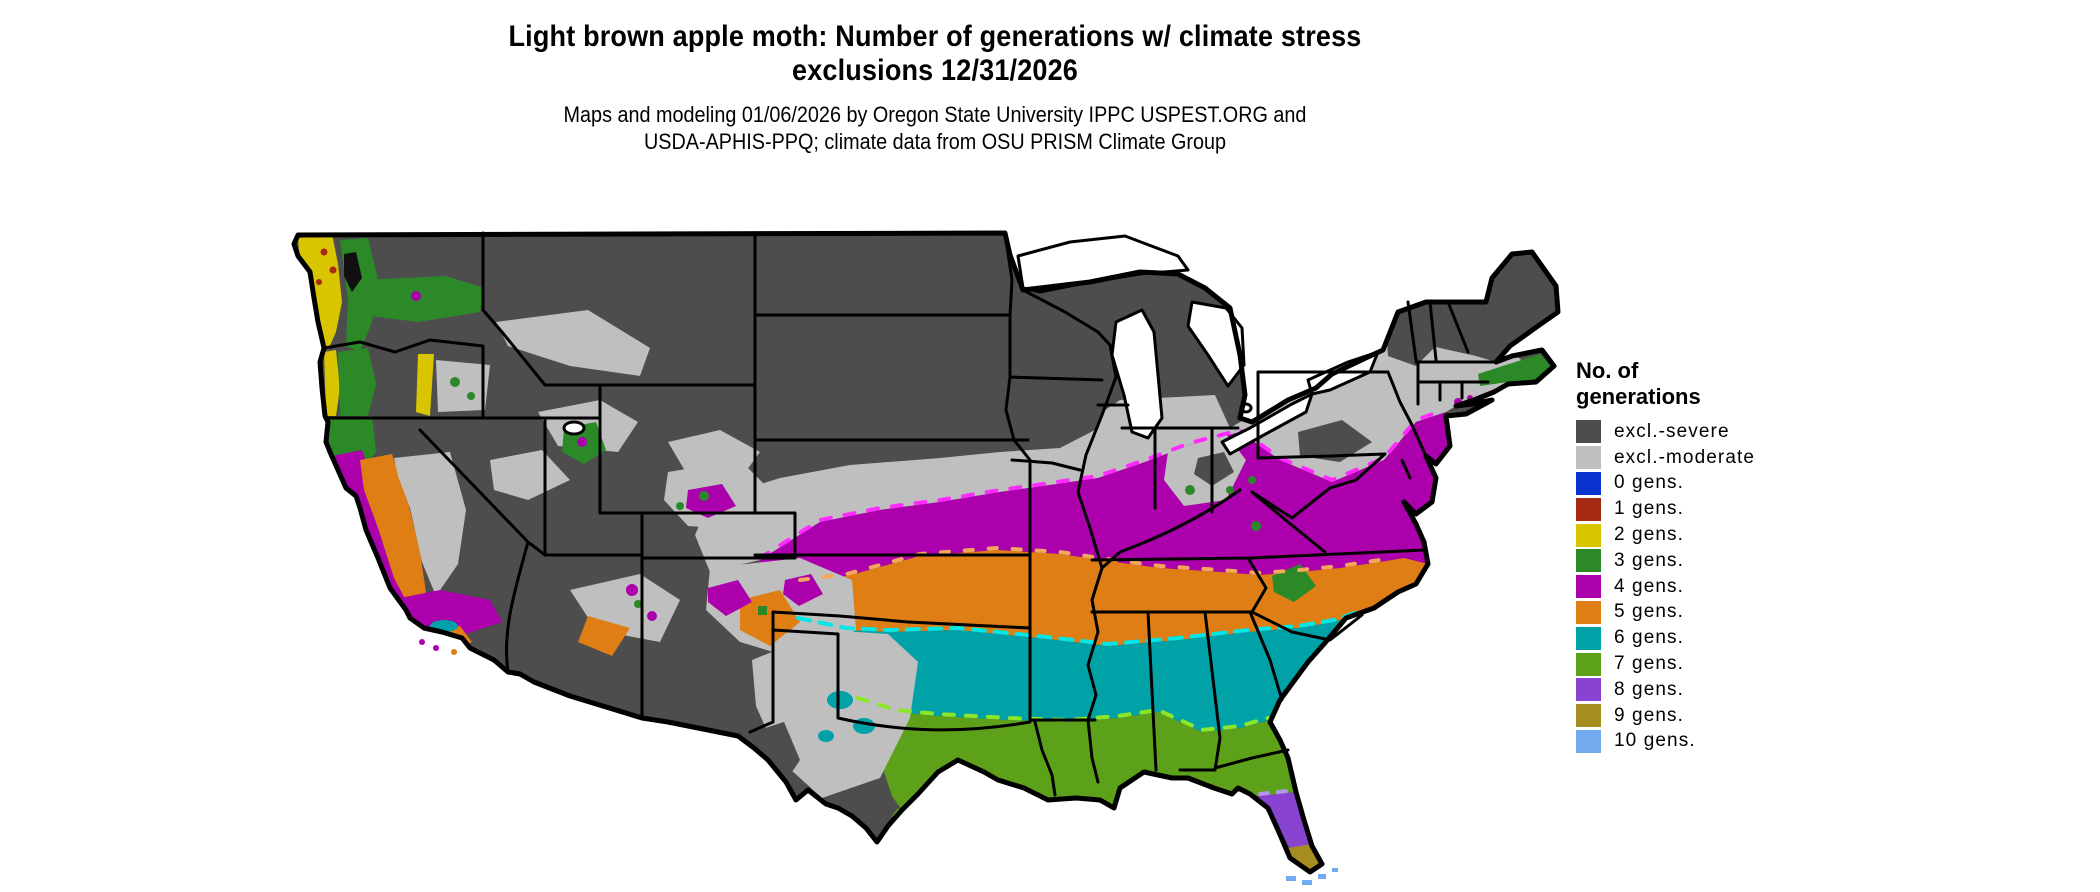 The image size is (2100, 892). What do you see at coordinates (319, 282) in the screenshot?
I see `region-1-gens-wa-speck3` at bounding box center [319, 282].